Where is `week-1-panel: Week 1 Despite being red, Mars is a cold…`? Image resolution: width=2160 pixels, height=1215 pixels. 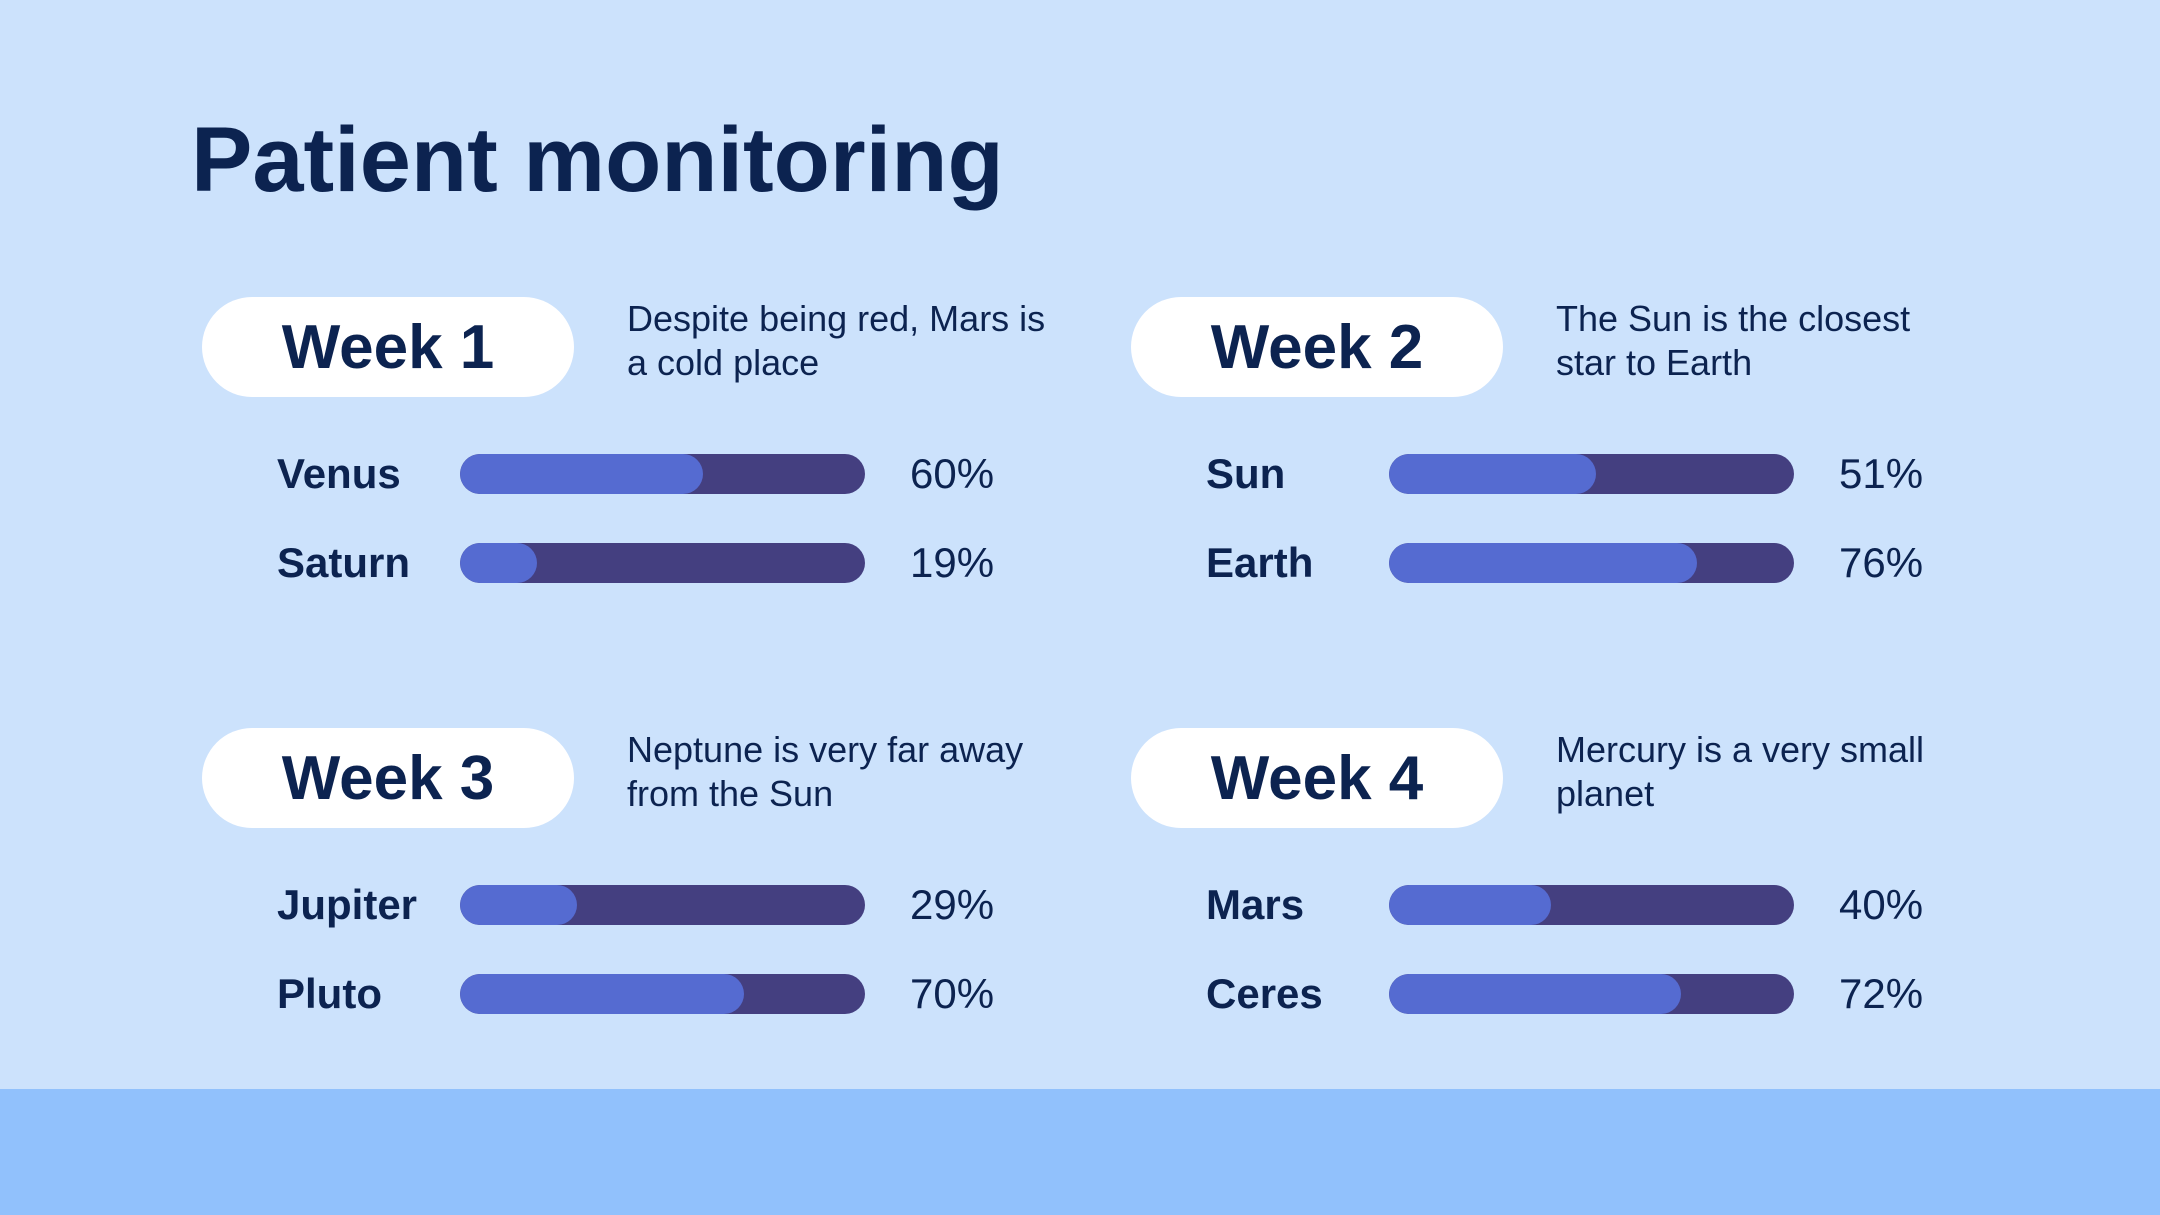
week-1-panel: Week 1 Despite being red, Mars is a cold… is located at coordinates (667, 457).